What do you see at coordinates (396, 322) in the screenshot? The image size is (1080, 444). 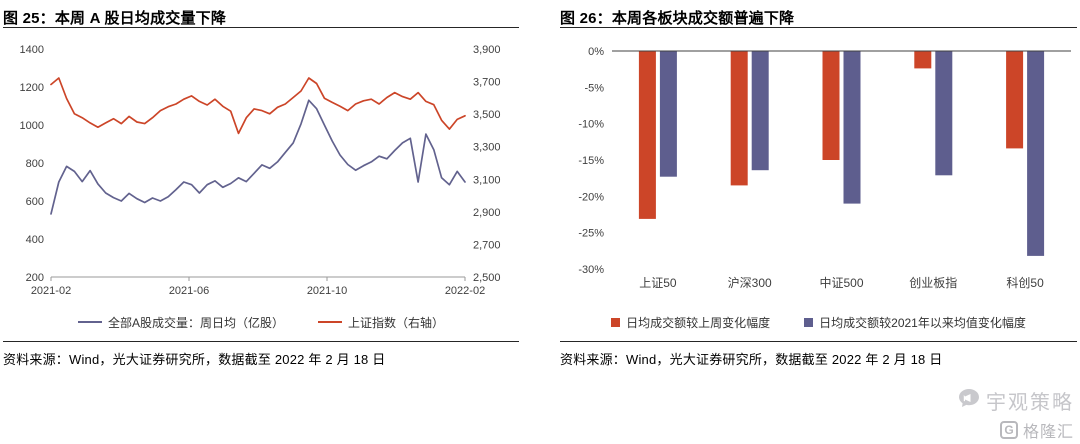 I see `legend-label: 上证指数（右轴）` at bounding box center [396, 322].